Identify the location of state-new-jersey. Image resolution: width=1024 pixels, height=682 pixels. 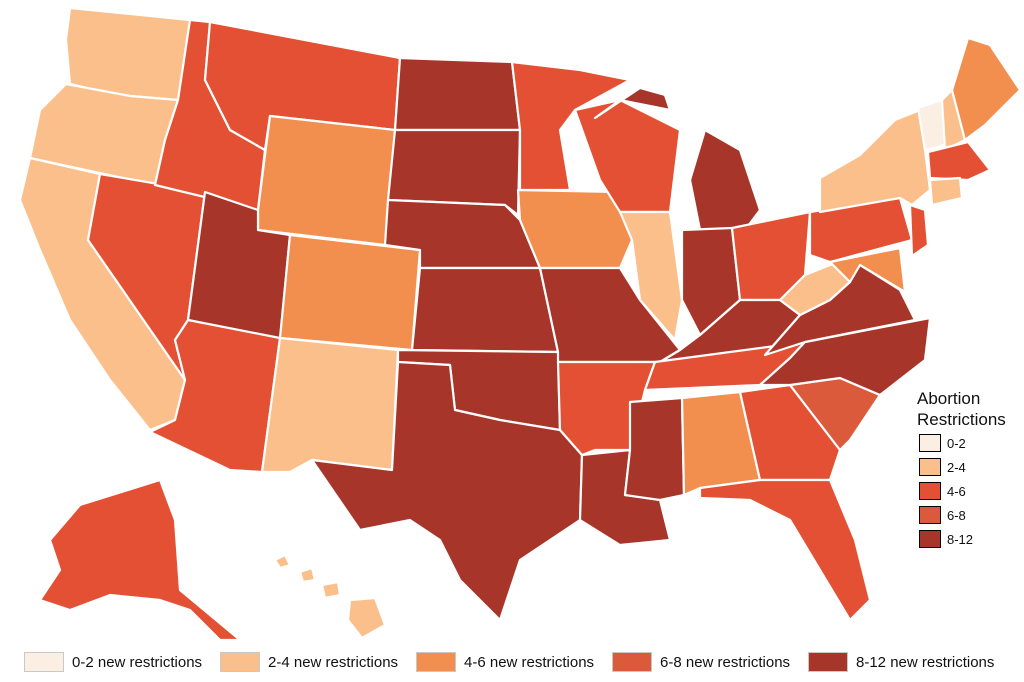
(919, 230).